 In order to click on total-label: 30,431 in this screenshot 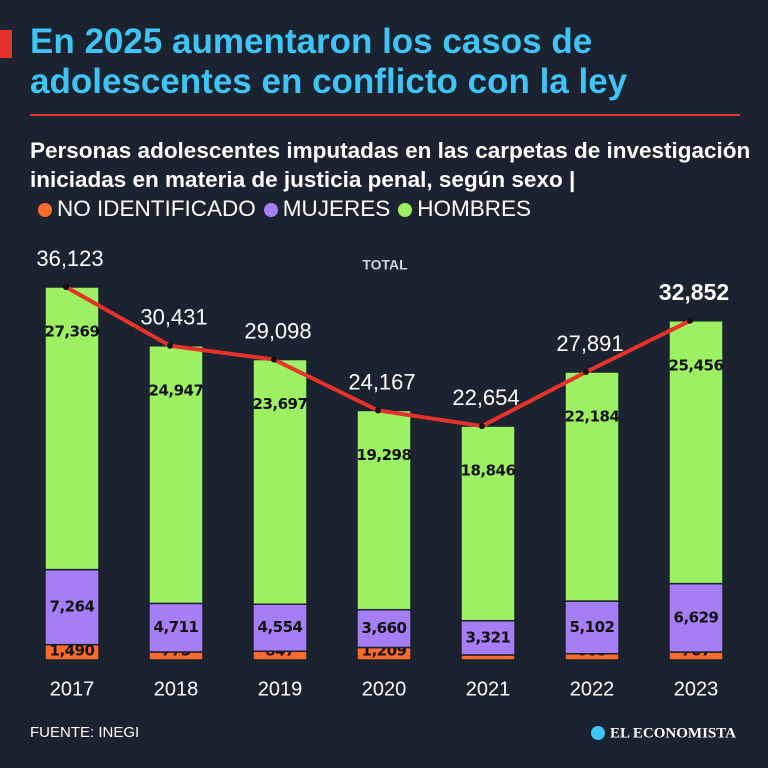, I will do `click(173, 317)`.